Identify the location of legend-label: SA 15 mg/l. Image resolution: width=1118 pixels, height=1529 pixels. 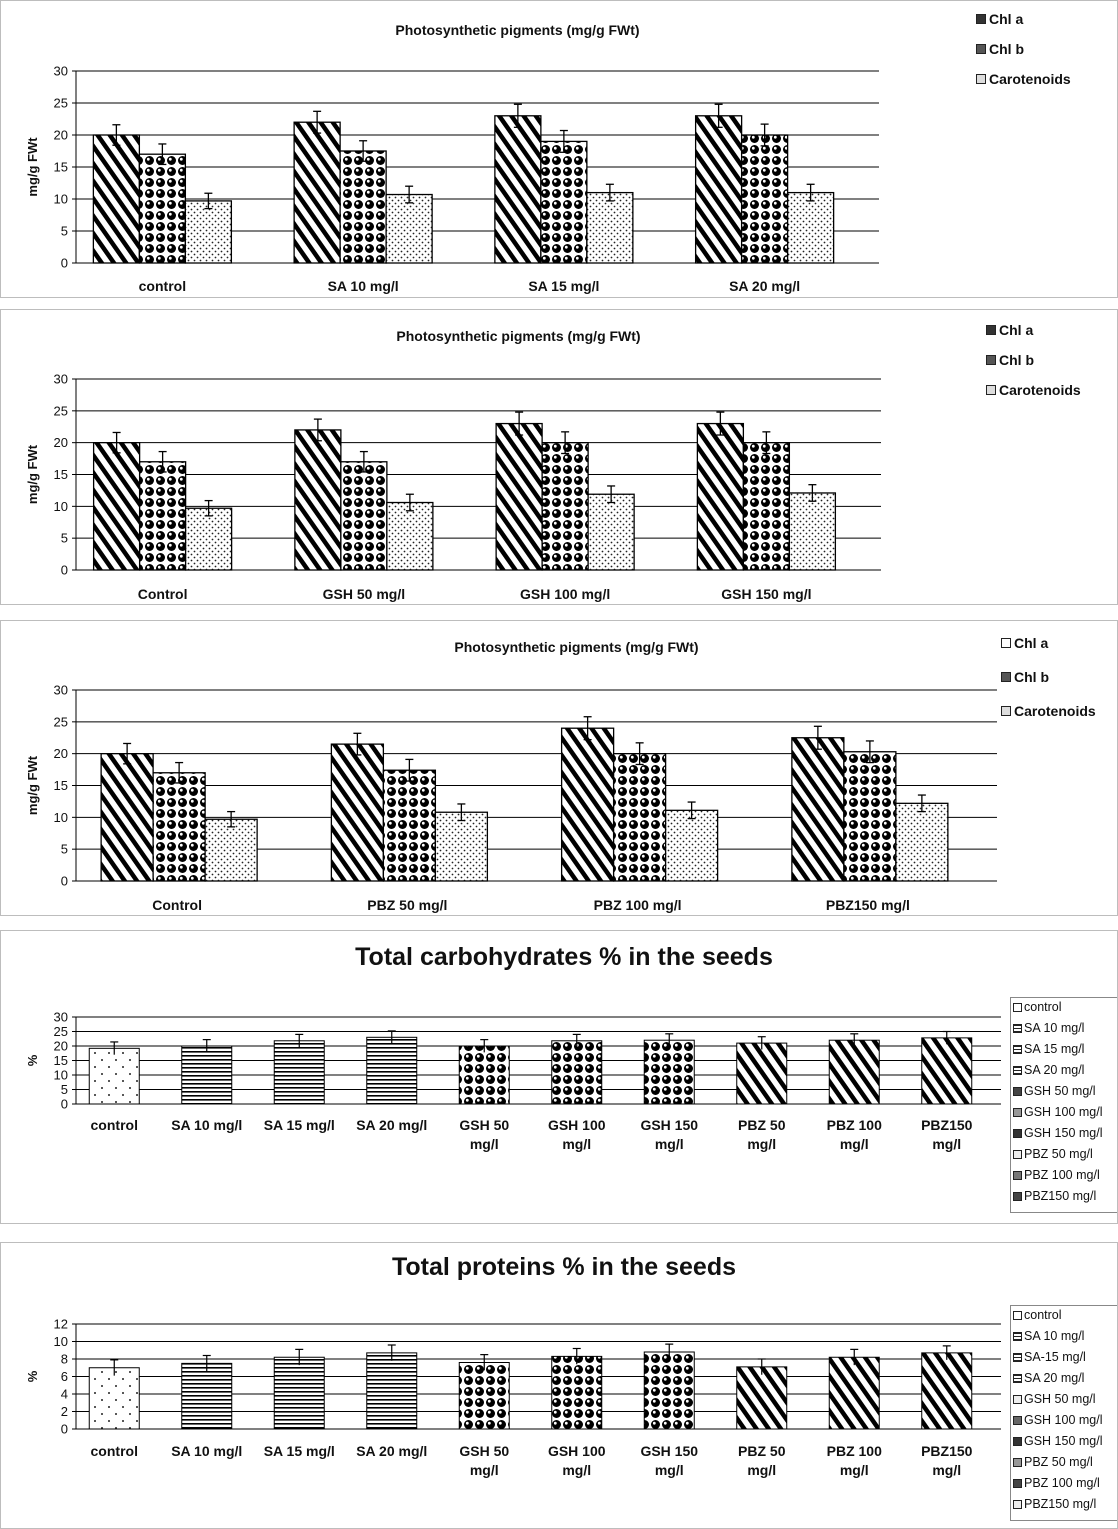
(1054, 1049).